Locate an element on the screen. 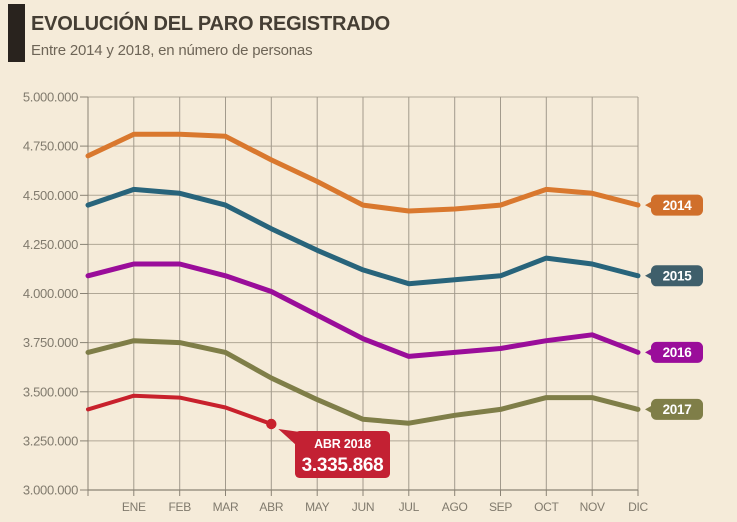 Image resolution: width=737 pixels, height=522 pixels. y-axis-tick-label: 3.500.000 is located at coordinates (50, 391).